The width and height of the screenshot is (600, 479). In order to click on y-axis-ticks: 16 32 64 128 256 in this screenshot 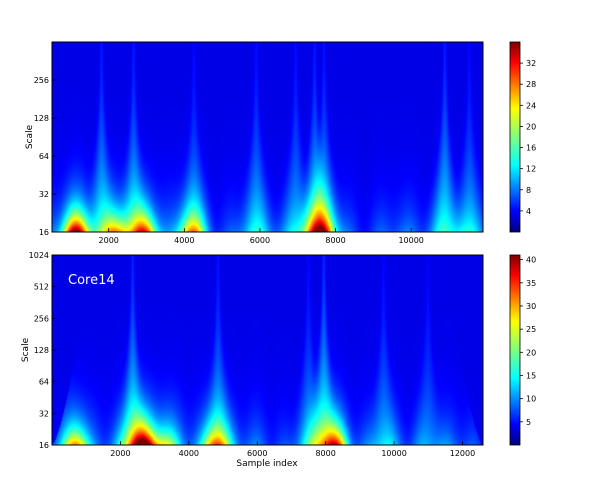, I will do `click(45, 156)`.